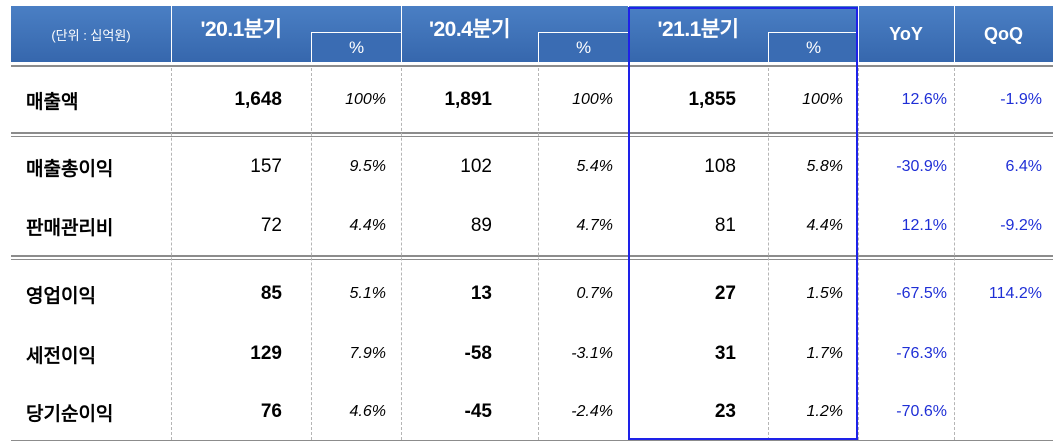  Describe the element at coordinates (1021, 225) in the screenshot. I see `qoq-value: -9.2%` at that location.